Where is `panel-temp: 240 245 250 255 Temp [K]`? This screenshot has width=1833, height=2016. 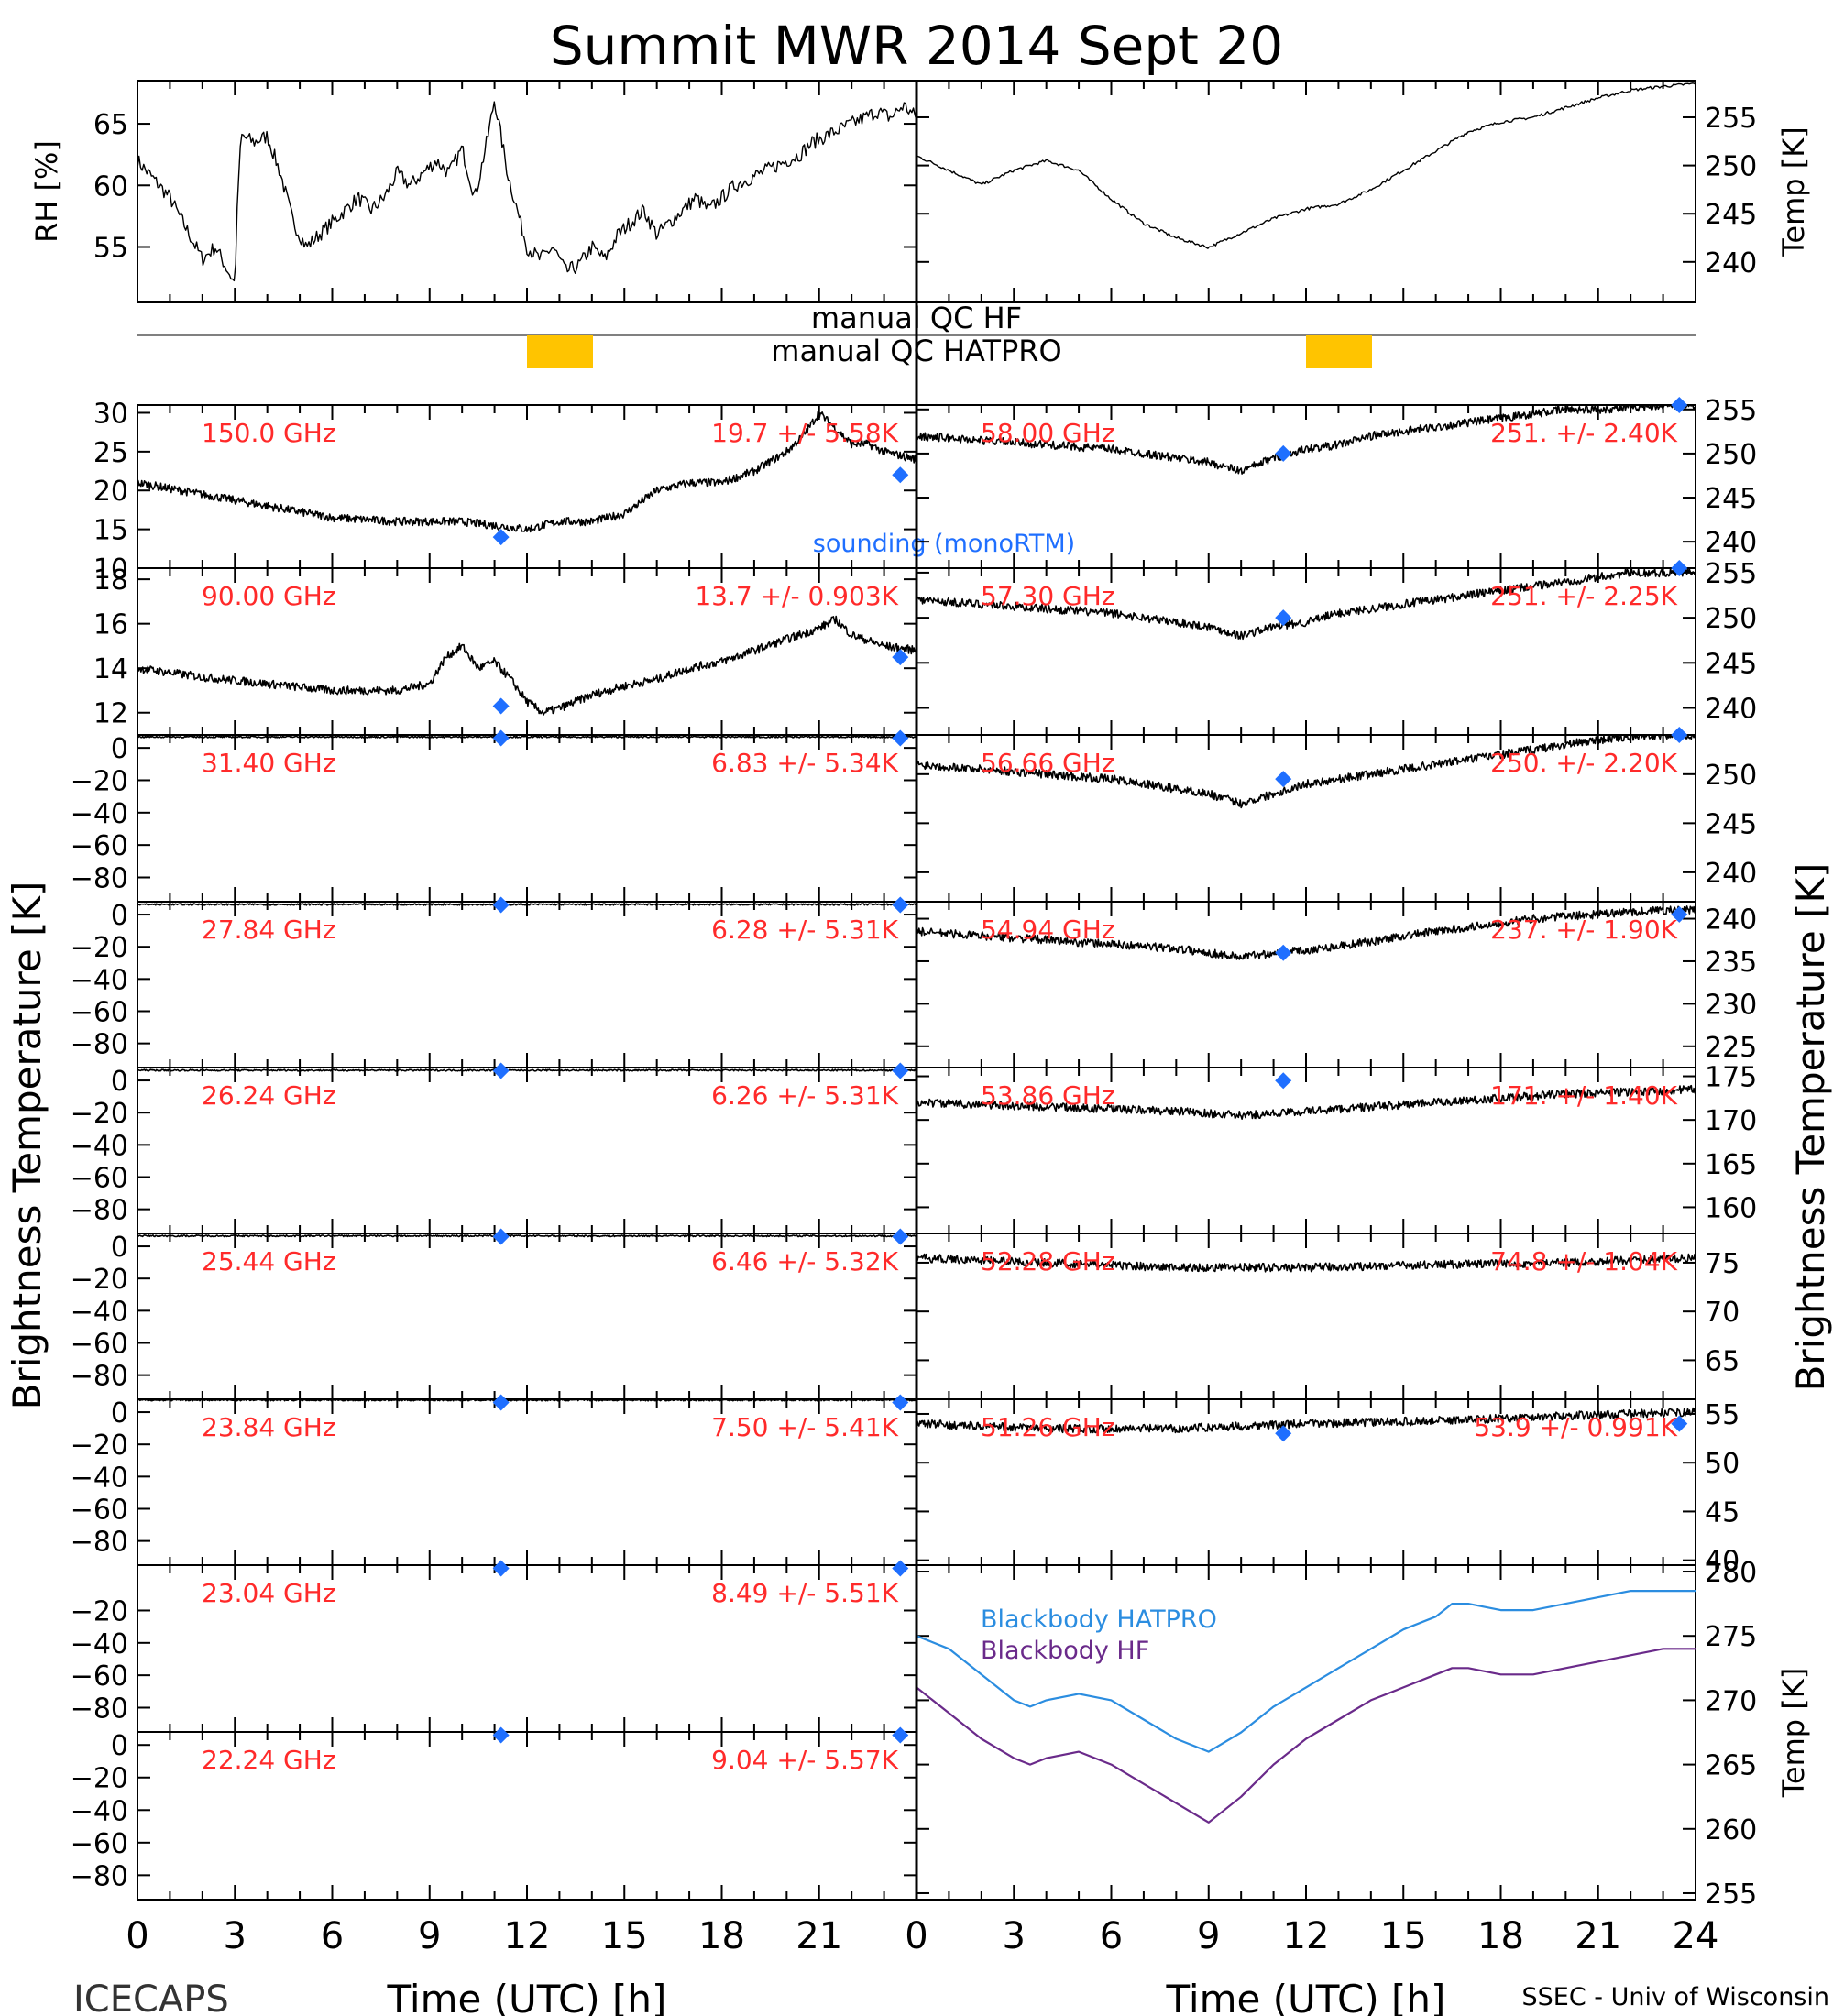
panel-temp: 240 245 250 255 Temp [K] is located at coordinates (1363, 191).